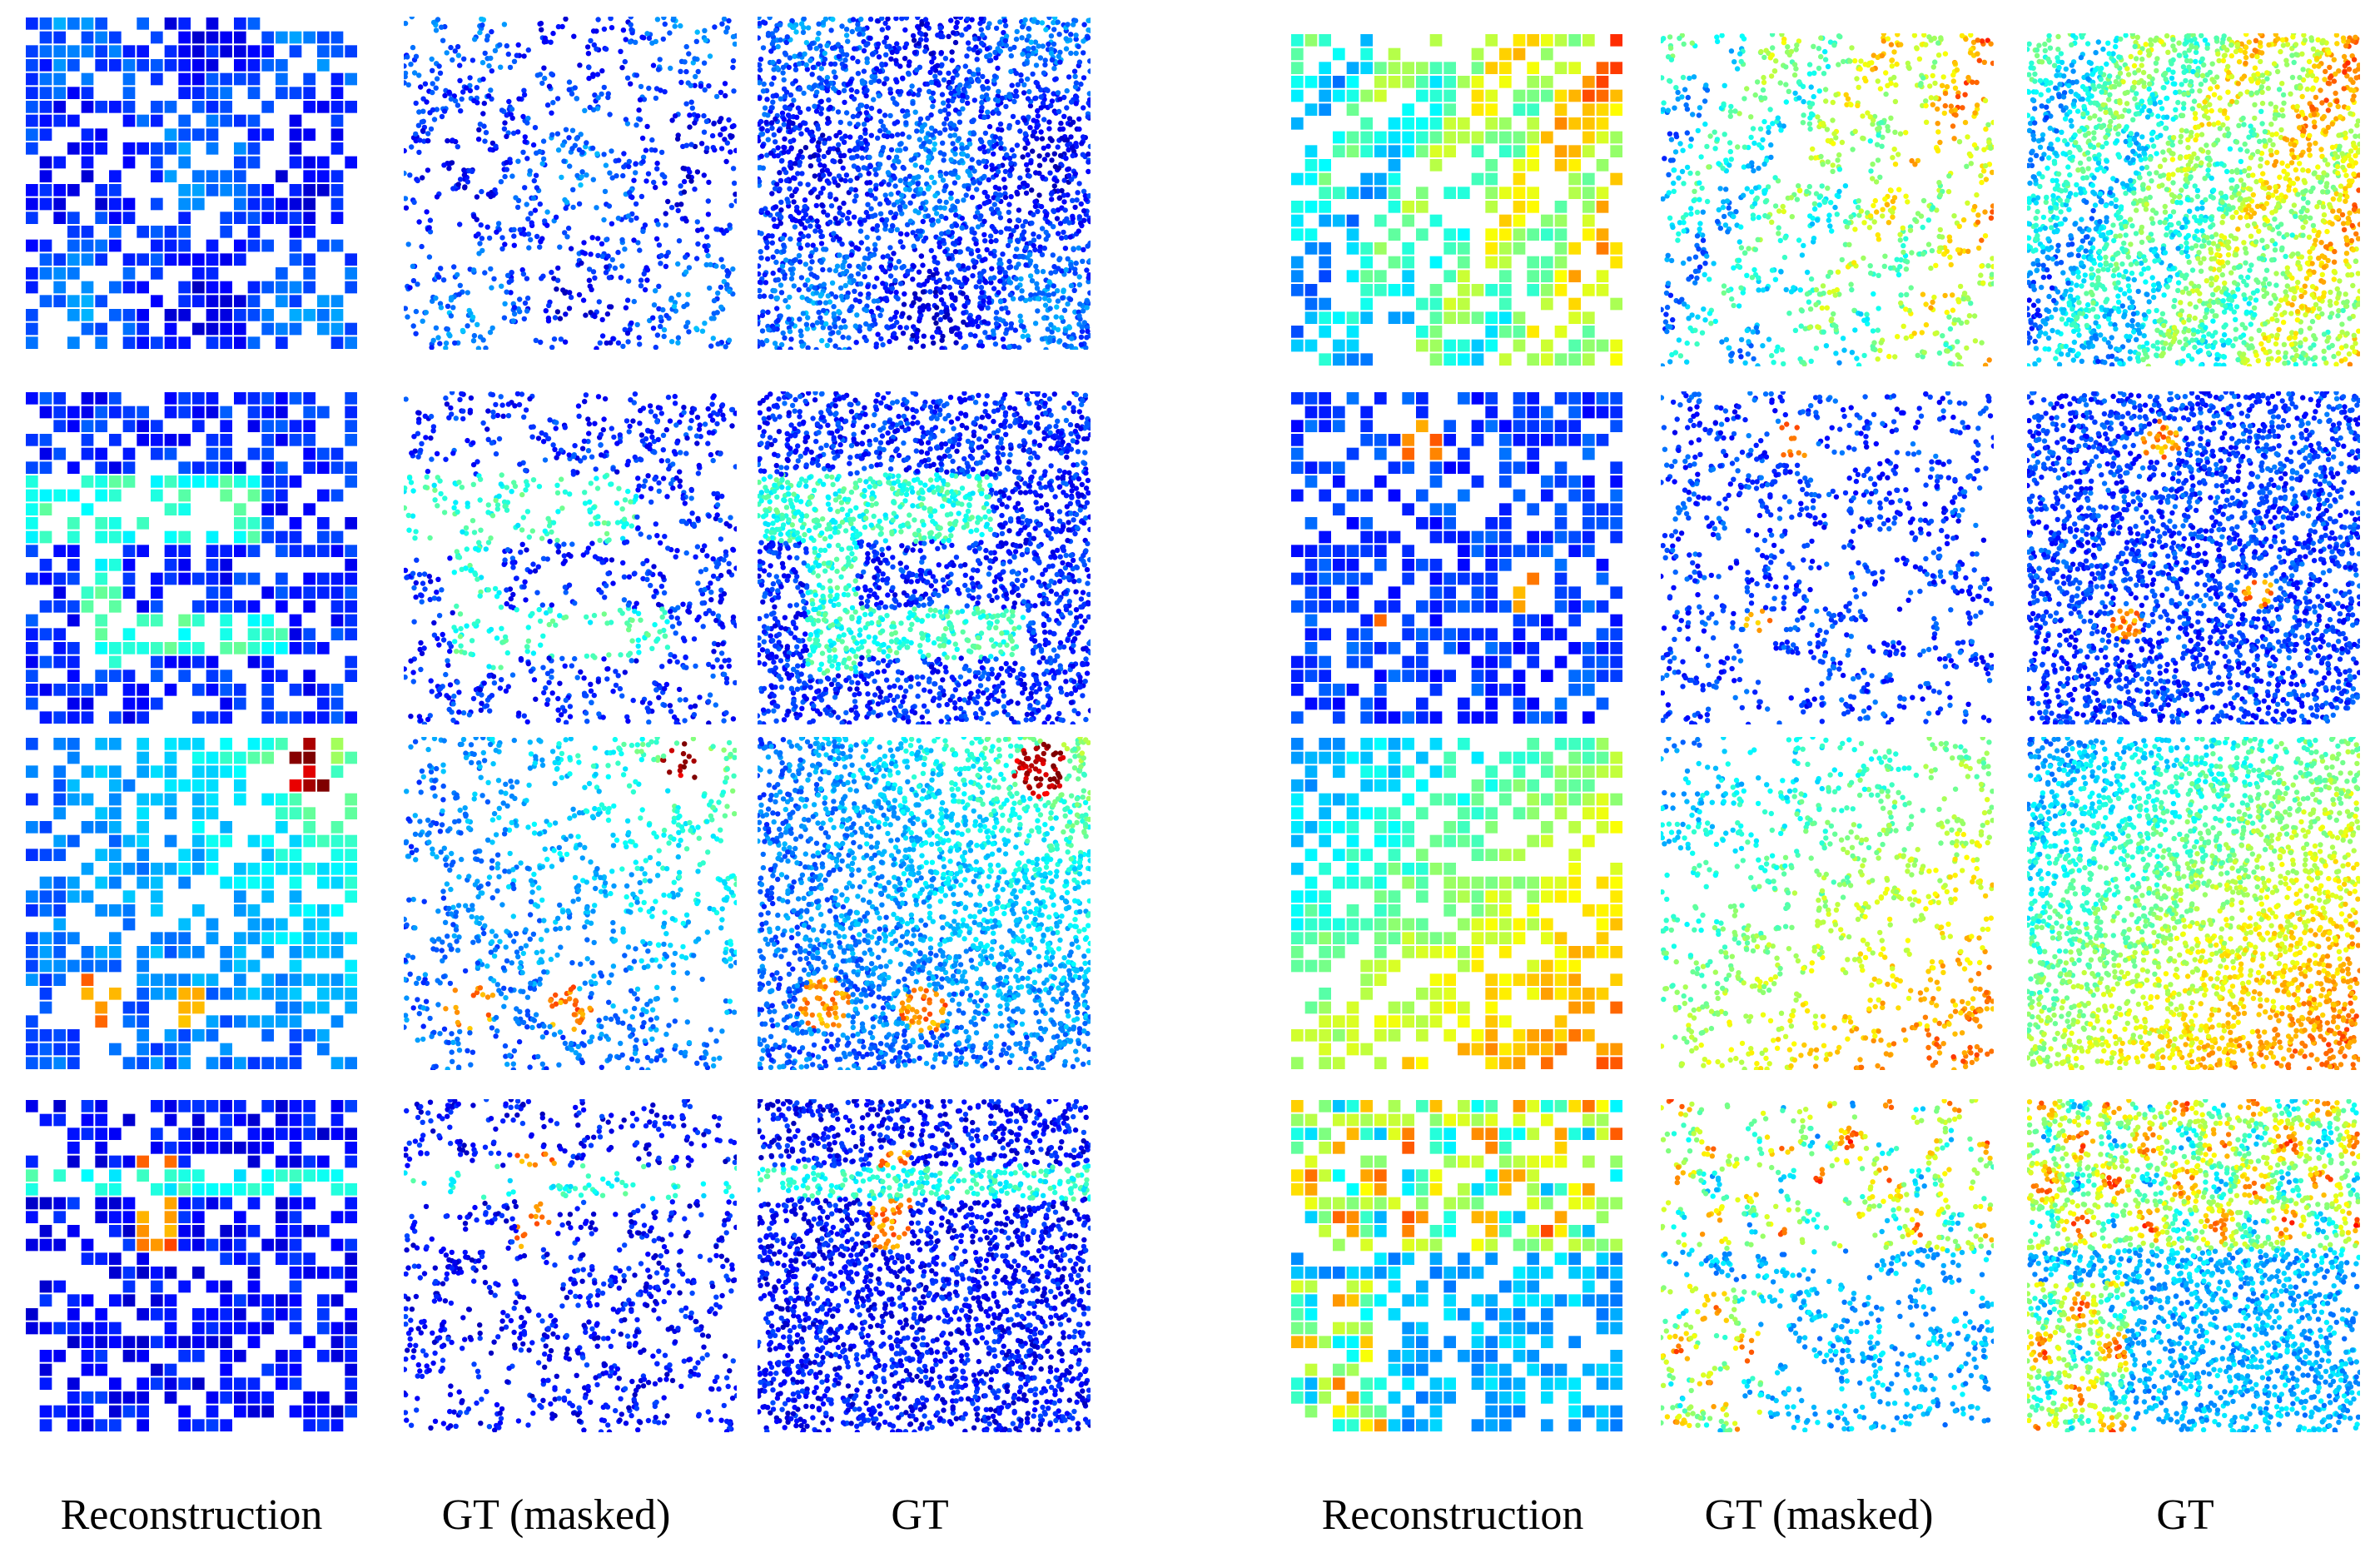 This screenshot has width=2380, height=1553. I want to click on right-row4-gt-tile, so click(2193, 1265).